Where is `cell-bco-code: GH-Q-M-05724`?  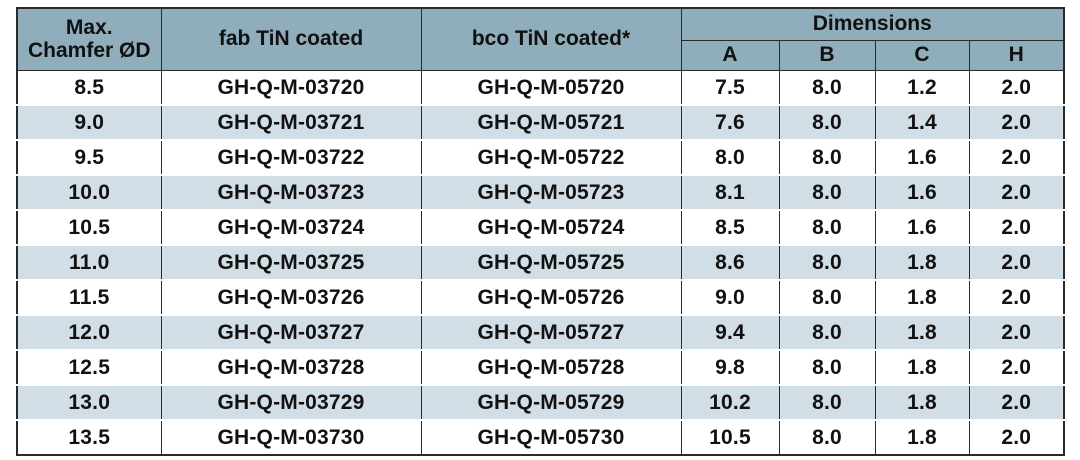 cell-bco-code: GH-Q-M-05724 is located at coordinates (551, 228).